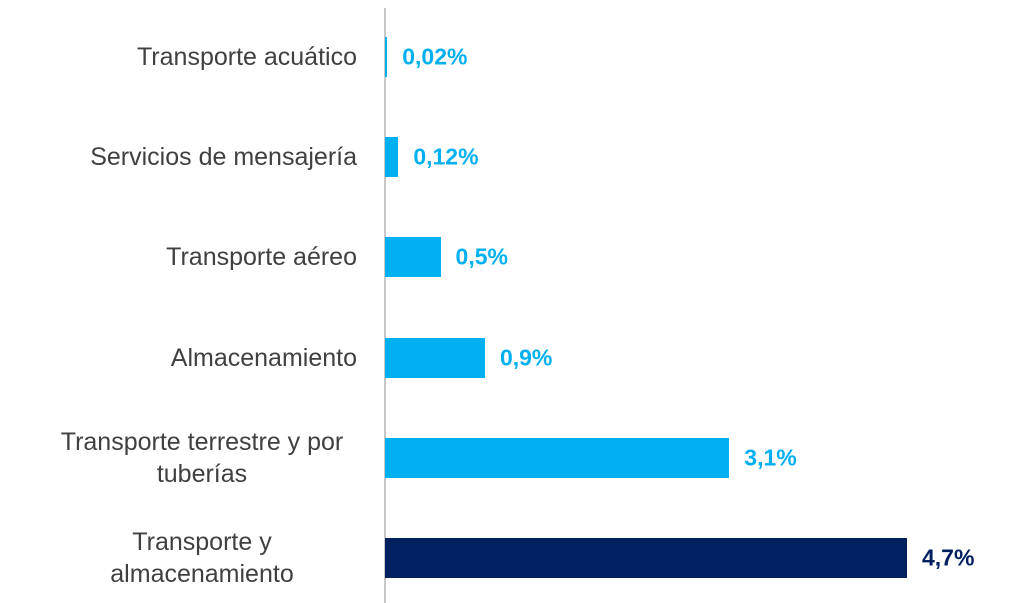 Image resolution: width=1013 pixels, height=603 pixels. I want to click on category-text: Servicios de mensajería, so click(223, 157).